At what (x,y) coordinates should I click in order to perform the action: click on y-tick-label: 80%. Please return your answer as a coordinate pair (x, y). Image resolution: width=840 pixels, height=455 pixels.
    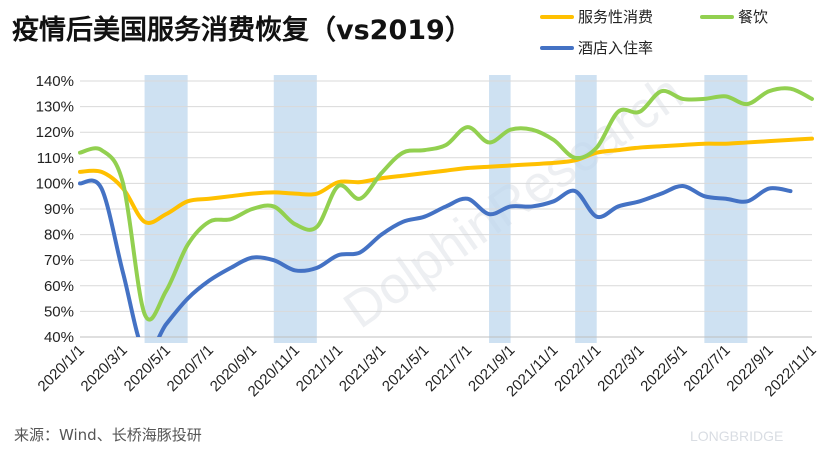
    Looking at the image, I should click on (59, 235).